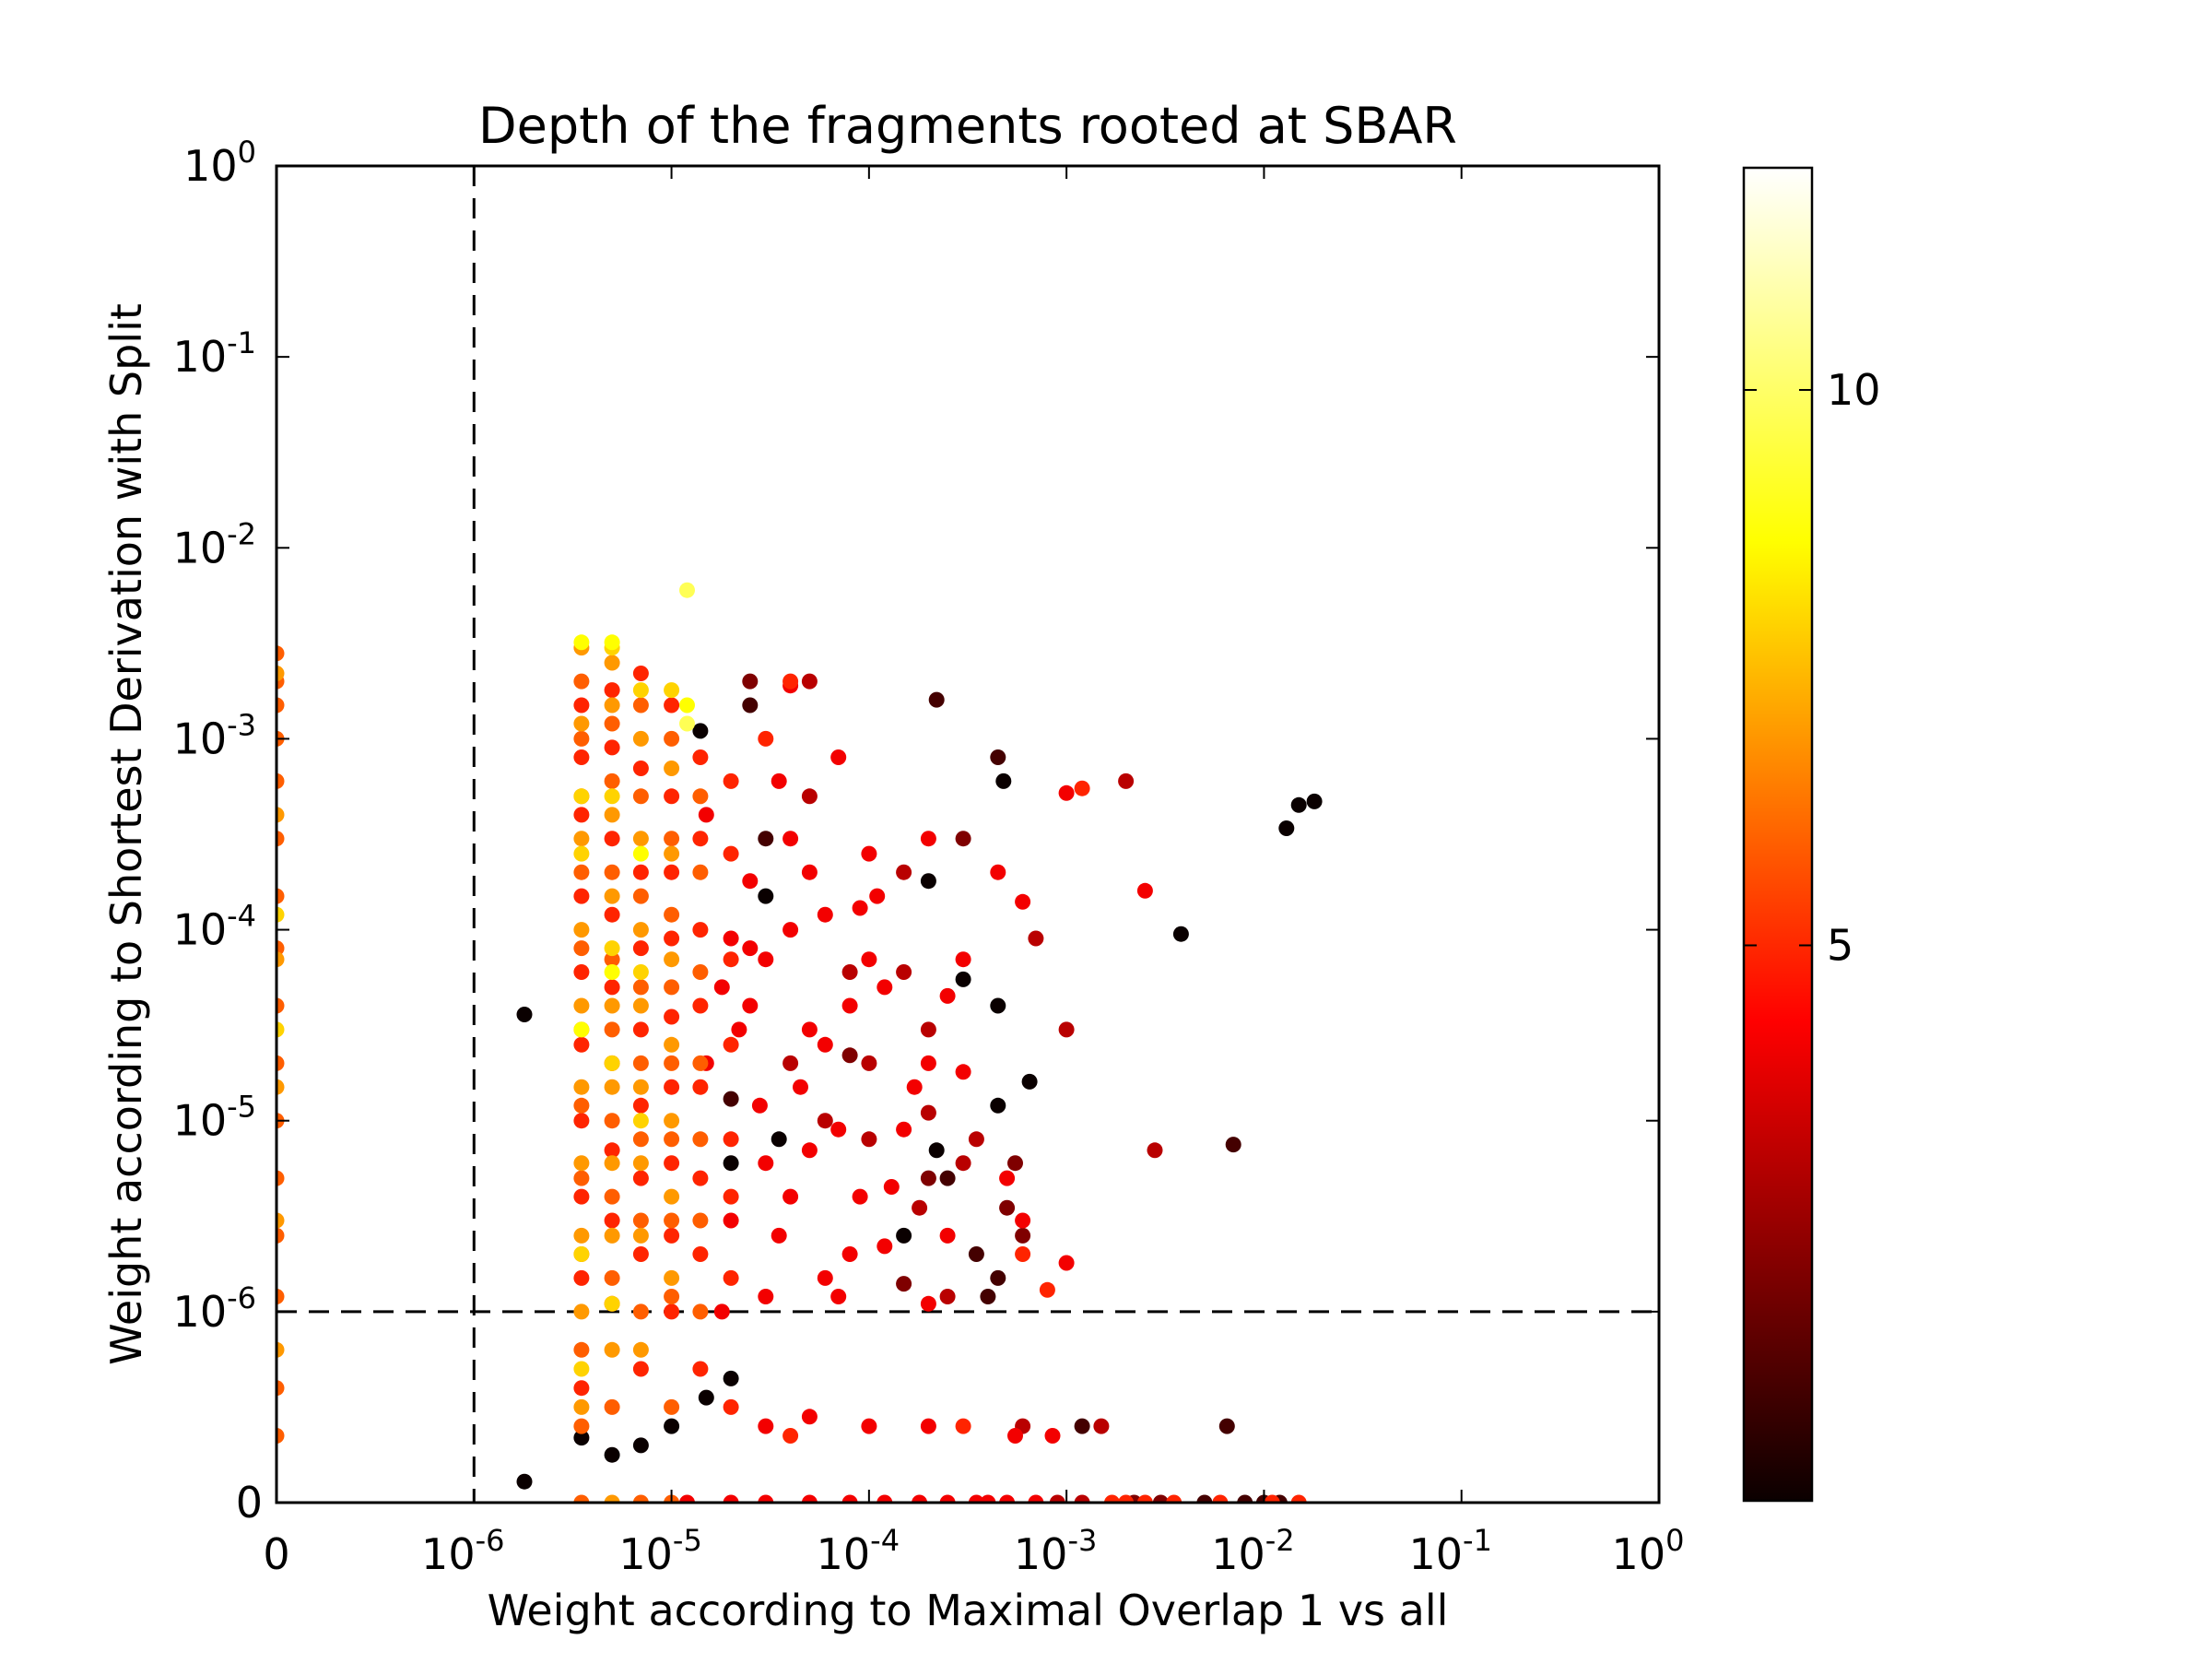 The image size is (2212, 1663). Describe the element at coordinates (1449, 1551) in the screenshot. I see `x-tick-label: 10⁻¹` at that location.